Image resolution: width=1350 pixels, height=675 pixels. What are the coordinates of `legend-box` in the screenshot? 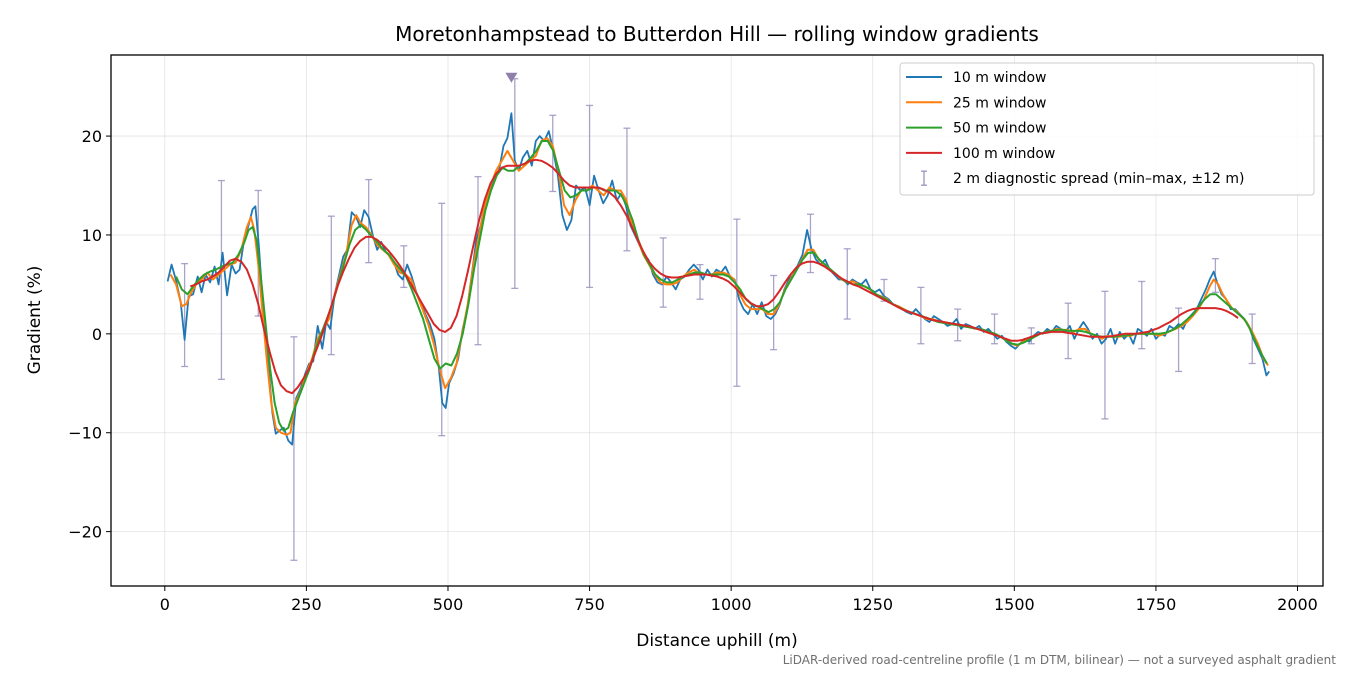 It's located at (1107, 129).